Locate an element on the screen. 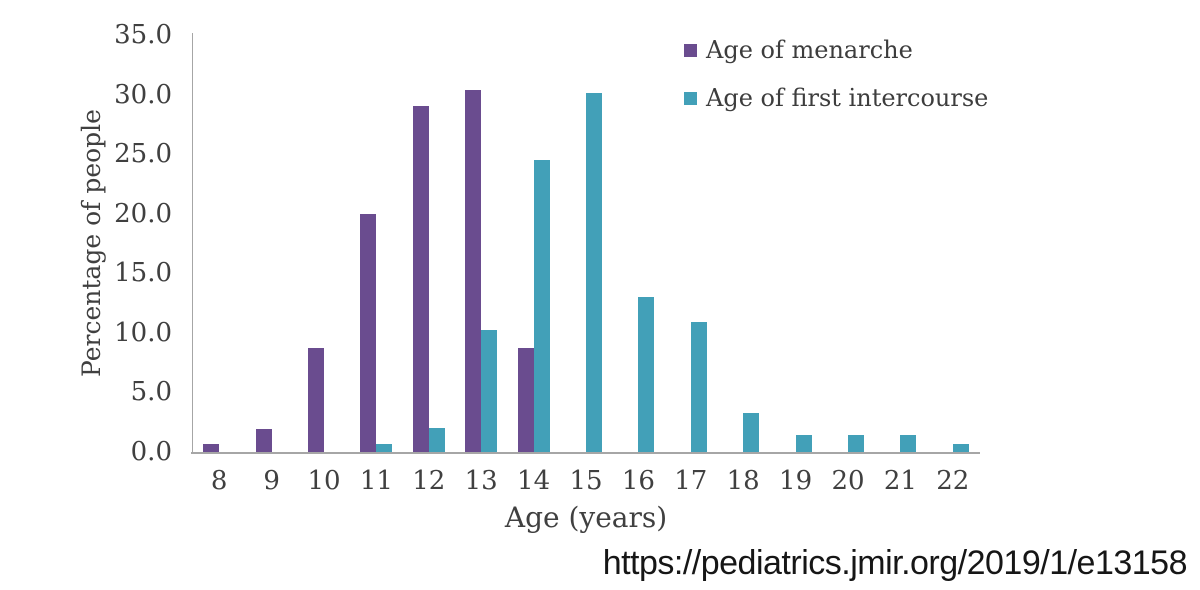 This screenshot has height=590, width=1200. legend-swatch-first-intercourse is located at coordinates (690, 98).